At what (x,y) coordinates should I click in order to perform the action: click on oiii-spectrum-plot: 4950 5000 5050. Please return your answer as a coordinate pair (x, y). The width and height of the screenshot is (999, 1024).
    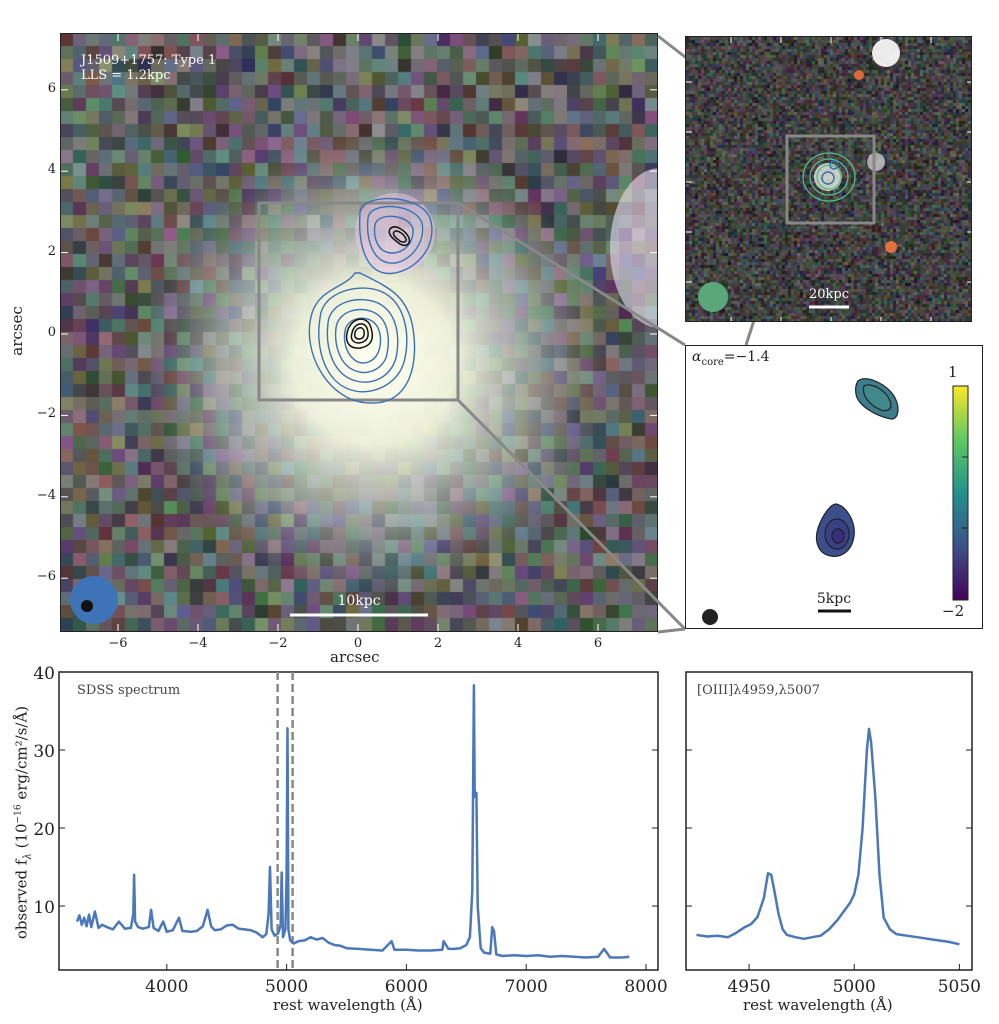
    Looking at the image, I should click on (833, 834).